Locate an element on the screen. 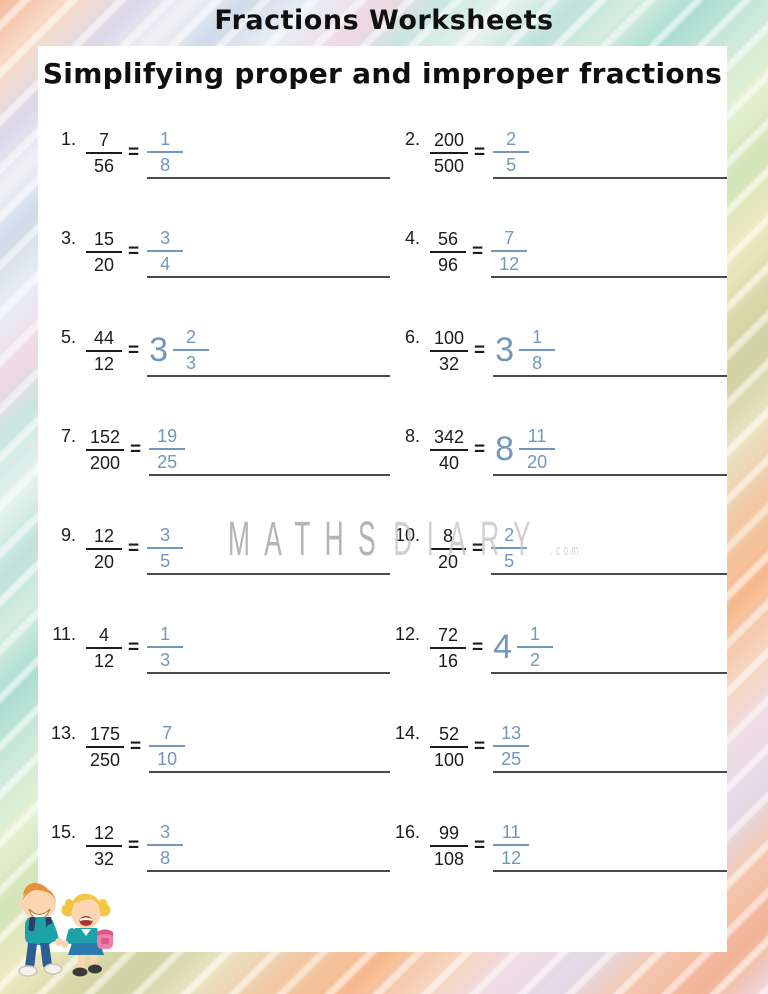 The image size is (768, 994). answer-fraction: 3 5 is located at coordinates (165, 548).